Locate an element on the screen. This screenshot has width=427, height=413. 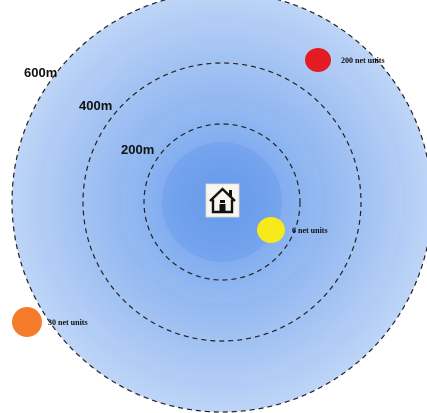
marker-label: 30 net units is located at coordinates (68, 322).